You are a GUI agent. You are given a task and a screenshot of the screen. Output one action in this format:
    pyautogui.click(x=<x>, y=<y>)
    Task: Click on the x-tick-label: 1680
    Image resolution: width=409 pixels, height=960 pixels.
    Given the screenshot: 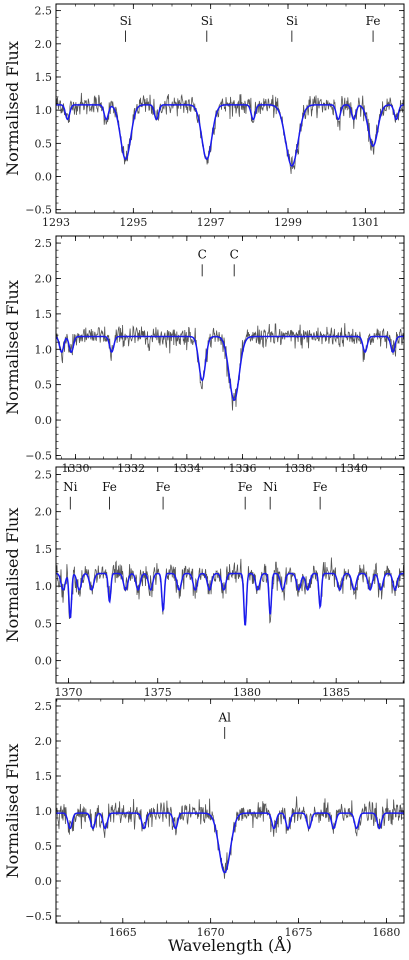 What is the action you would take?
    pyautogui.click(x=386, y=932)
    